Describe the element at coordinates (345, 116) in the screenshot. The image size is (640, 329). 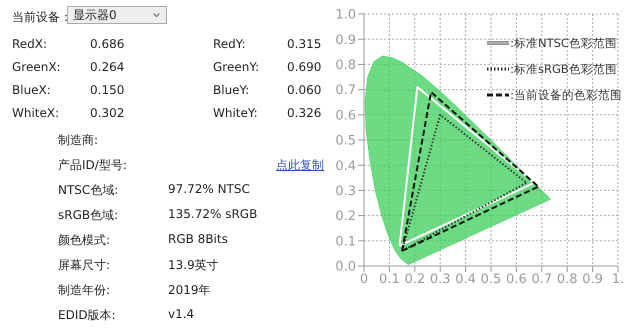
I see `y-tick-label: 0.6` at that location.